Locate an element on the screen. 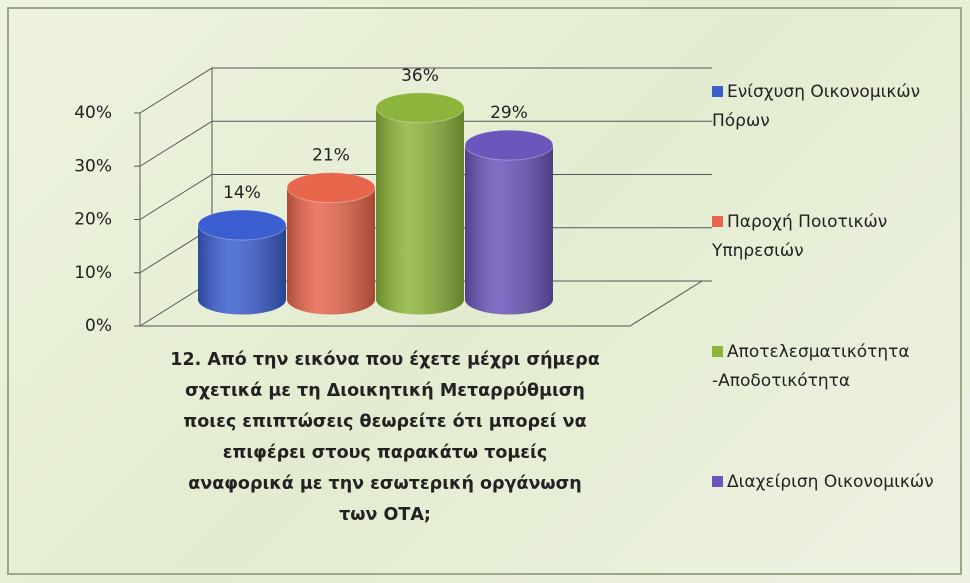 This screenshot has width=970, height=583. legend-label: Διαχείριση Οικονομικών is located at coordinates (830, 482).